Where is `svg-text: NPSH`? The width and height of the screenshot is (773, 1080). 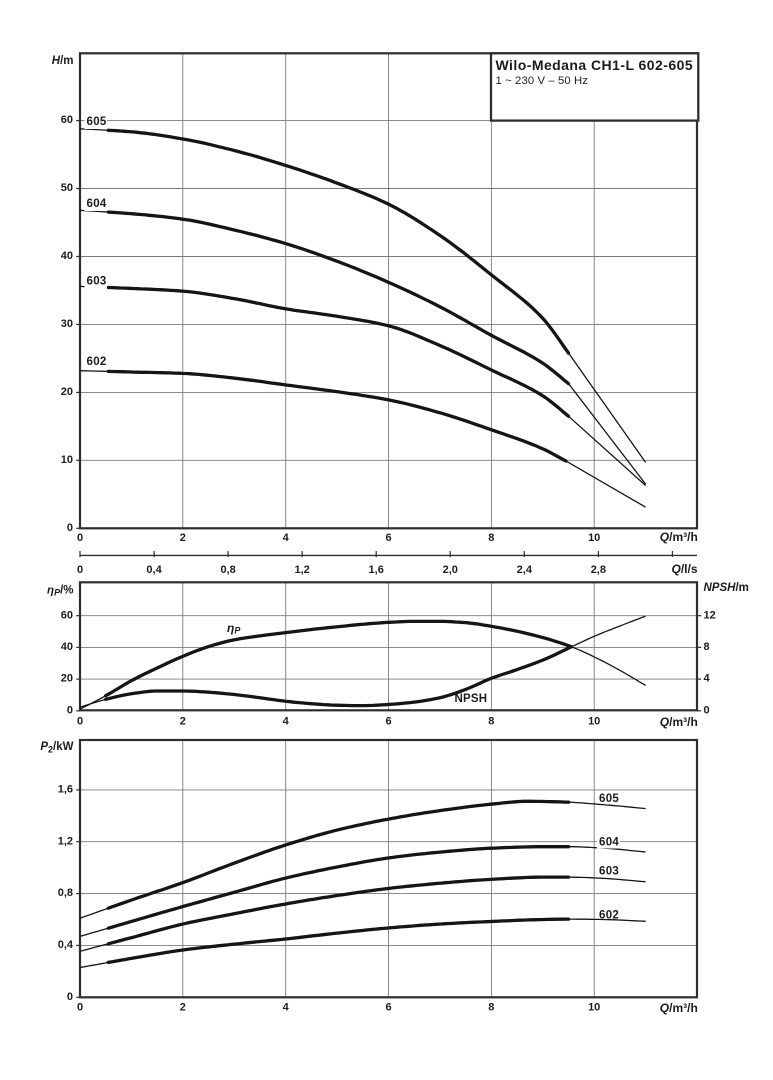
svg-text: NPSH is located at coordinates (471, 699).